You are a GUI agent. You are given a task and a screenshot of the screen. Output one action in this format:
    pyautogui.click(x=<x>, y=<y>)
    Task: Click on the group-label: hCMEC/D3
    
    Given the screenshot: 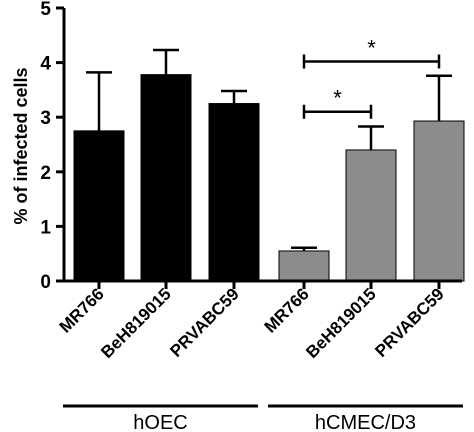 What is the action you would take?
    pyautogui.click(x=365, y=422)
    